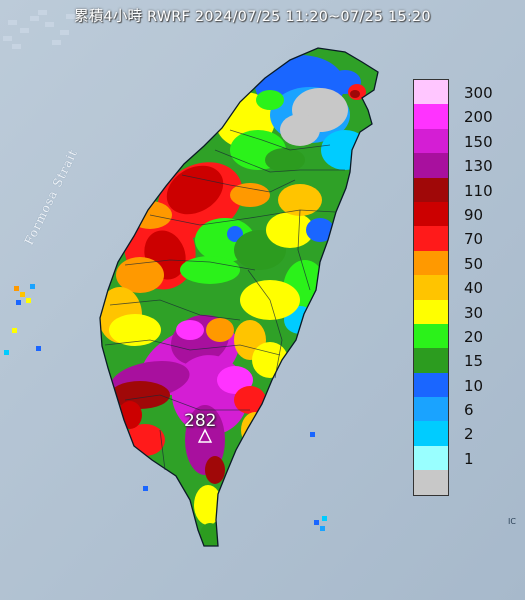  What do you see at coordinates (487, 140) in the screenshot?
I see `legend-label: 150` at bounding box center [487, 140].